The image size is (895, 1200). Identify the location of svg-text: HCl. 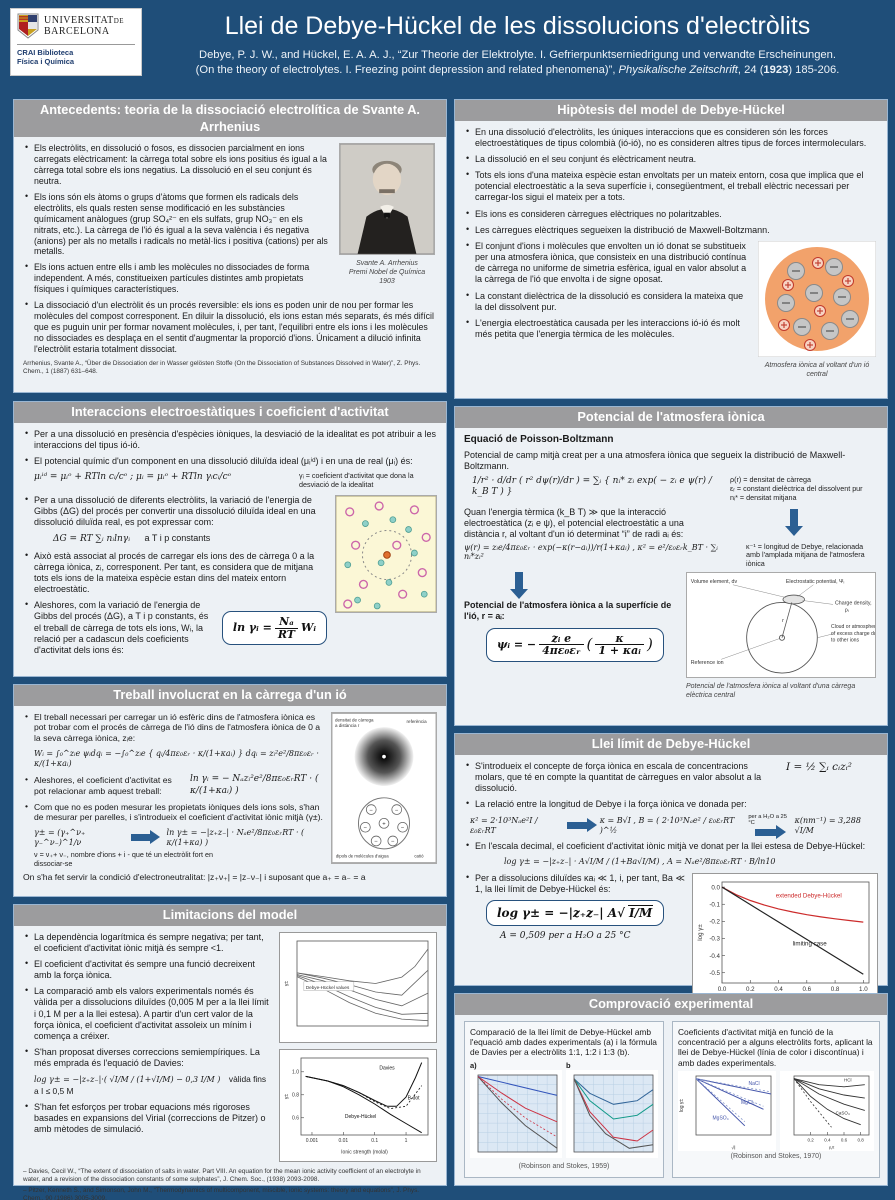
(848, 1080).